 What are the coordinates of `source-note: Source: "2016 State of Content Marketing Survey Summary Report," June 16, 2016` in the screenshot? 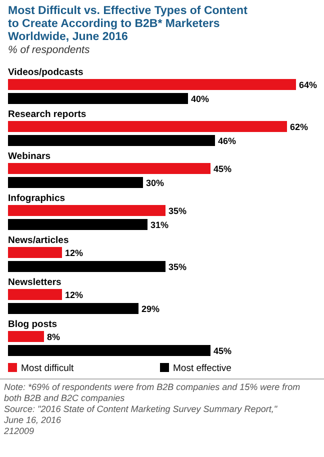 It's located at (140, 414).